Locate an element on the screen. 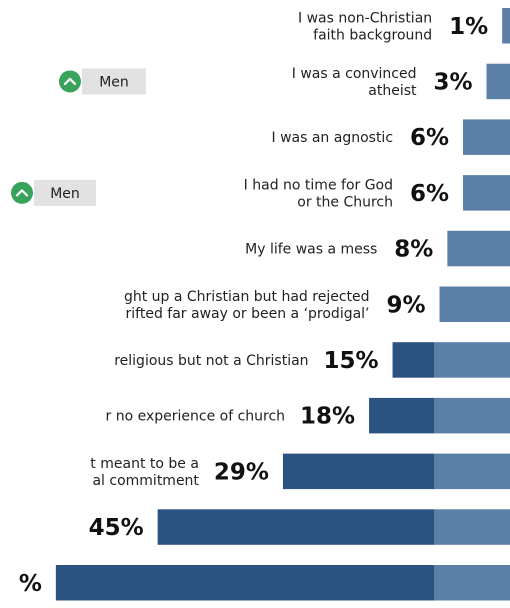 This screenshot has height=608, width=510. category-label-4: My life was a mess is located at coordinates (311, 250).